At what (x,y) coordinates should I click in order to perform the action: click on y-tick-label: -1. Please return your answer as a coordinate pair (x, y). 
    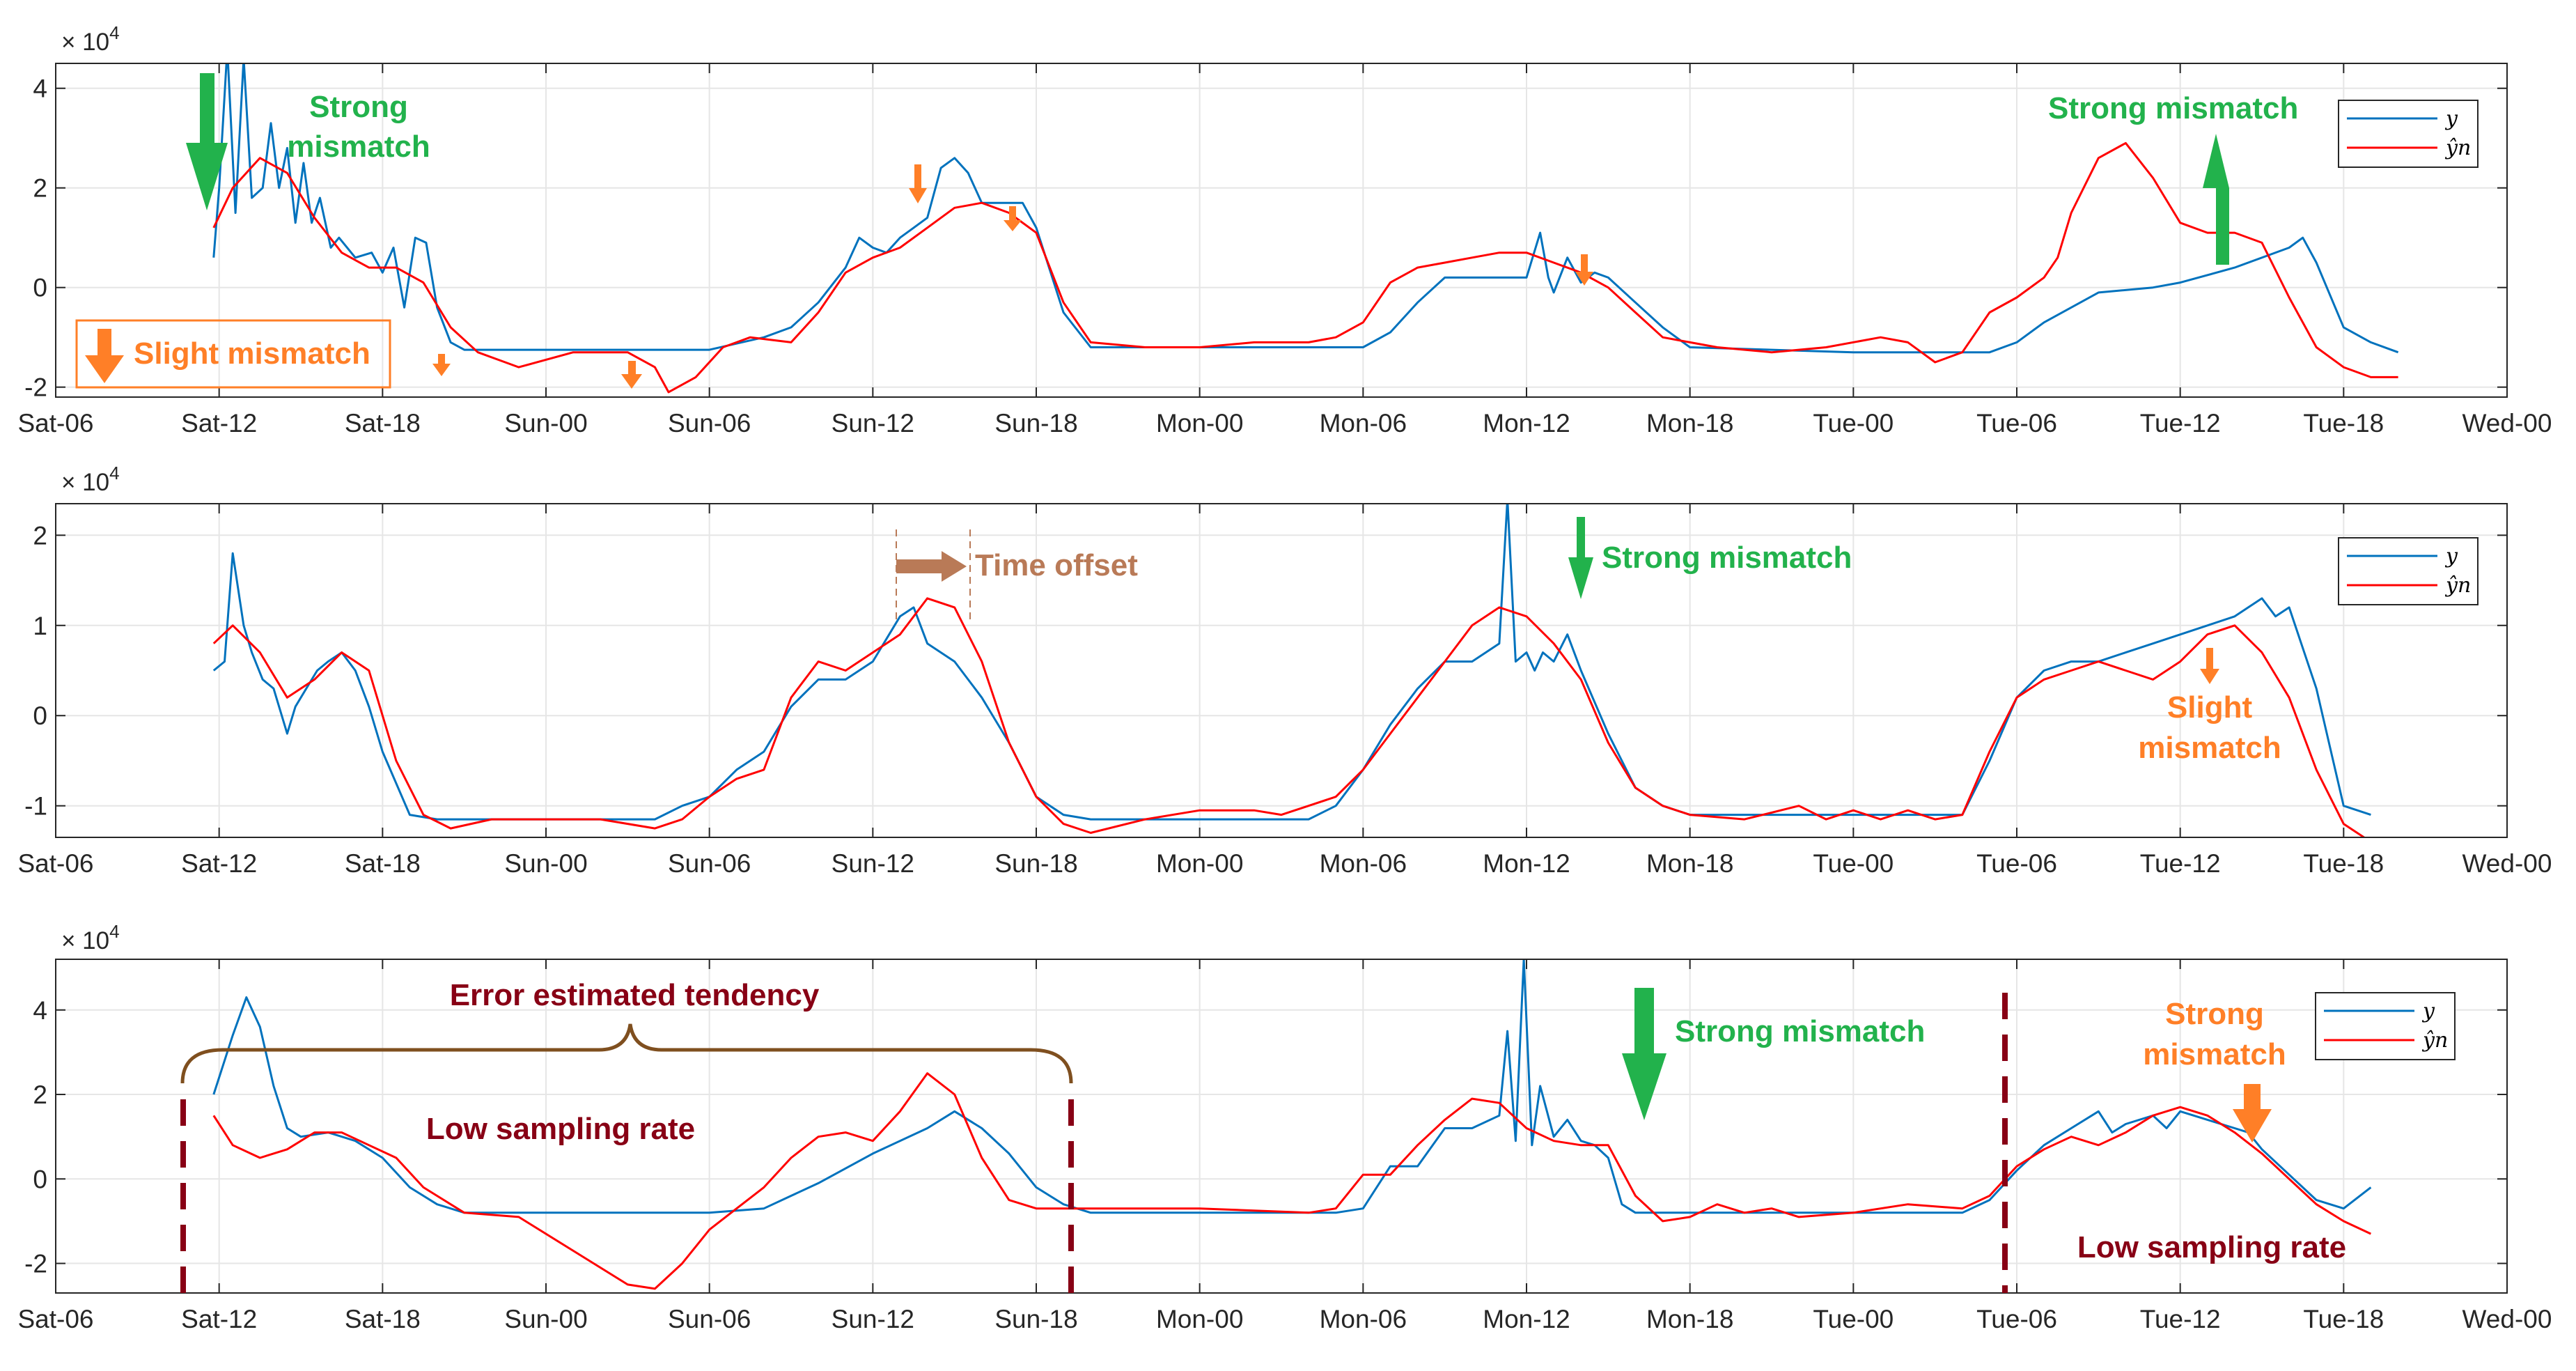
    Looking at the image, I should click on (35, 806).